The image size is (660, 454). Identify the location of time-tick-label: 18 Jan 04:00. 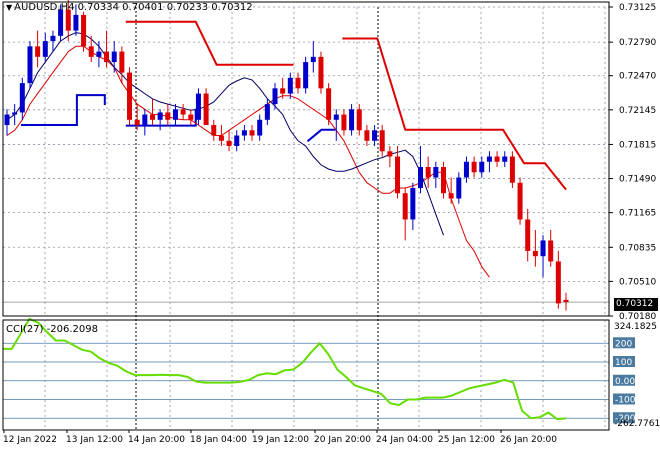
(218, 440).